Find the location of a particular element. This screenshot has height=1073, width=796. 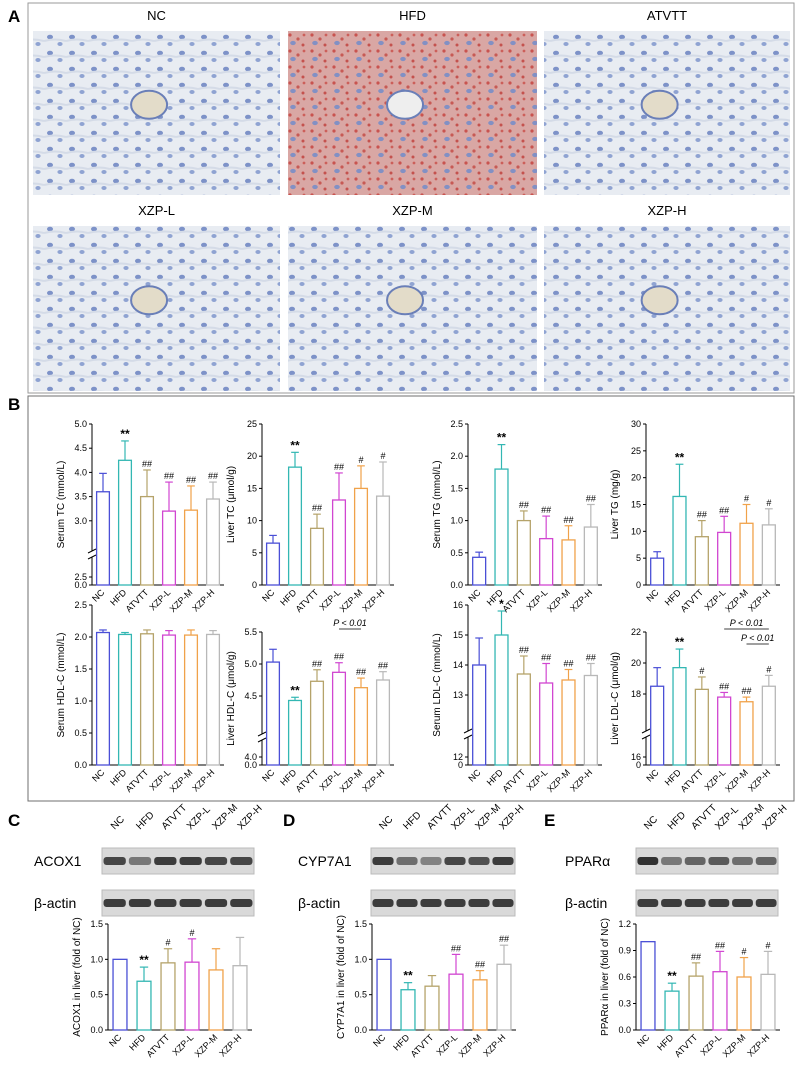

panel-letter-d: D is located at coordinates (289, 820).